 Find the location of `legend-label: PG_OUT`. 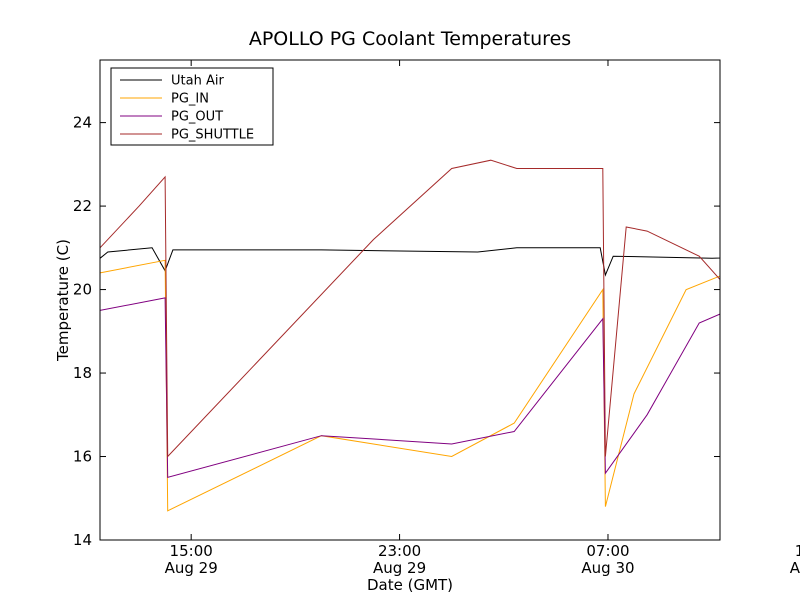

legend-label: PG_OUT is located at coordinates (197, 117).